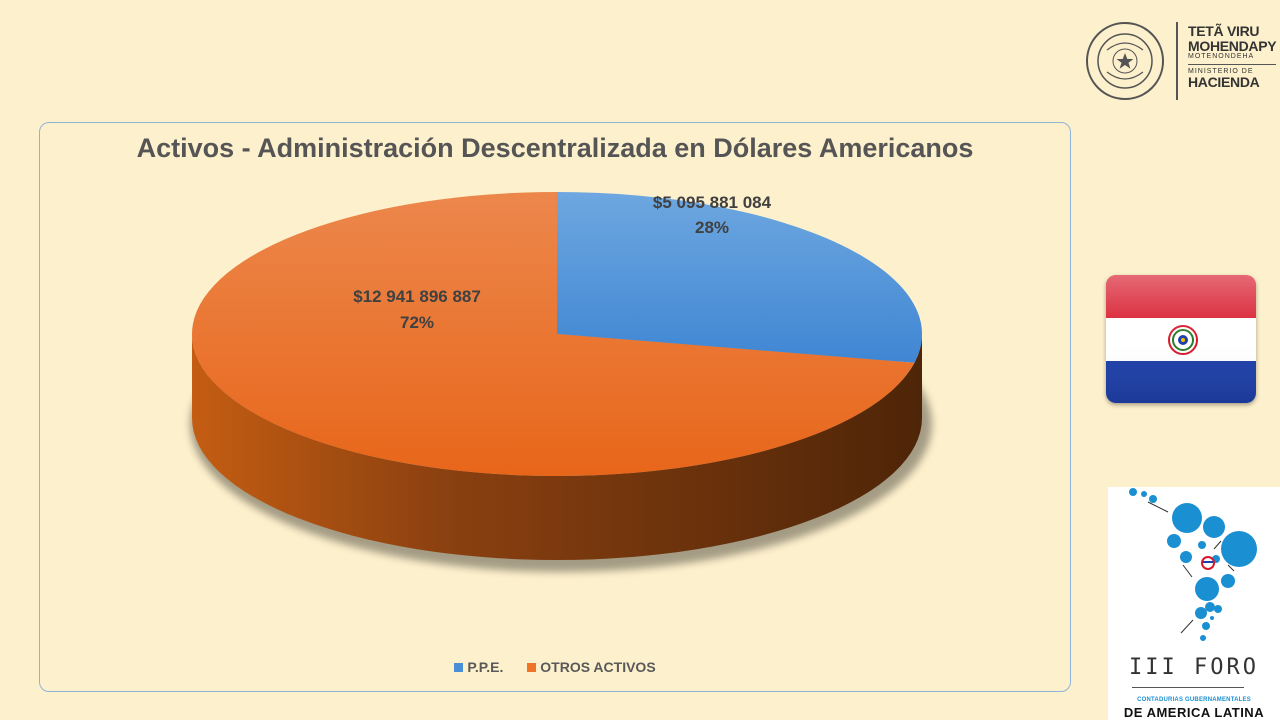 The image size is (1280, 720). I want to click on slice-percent-label: 72%, so click(417, 322).